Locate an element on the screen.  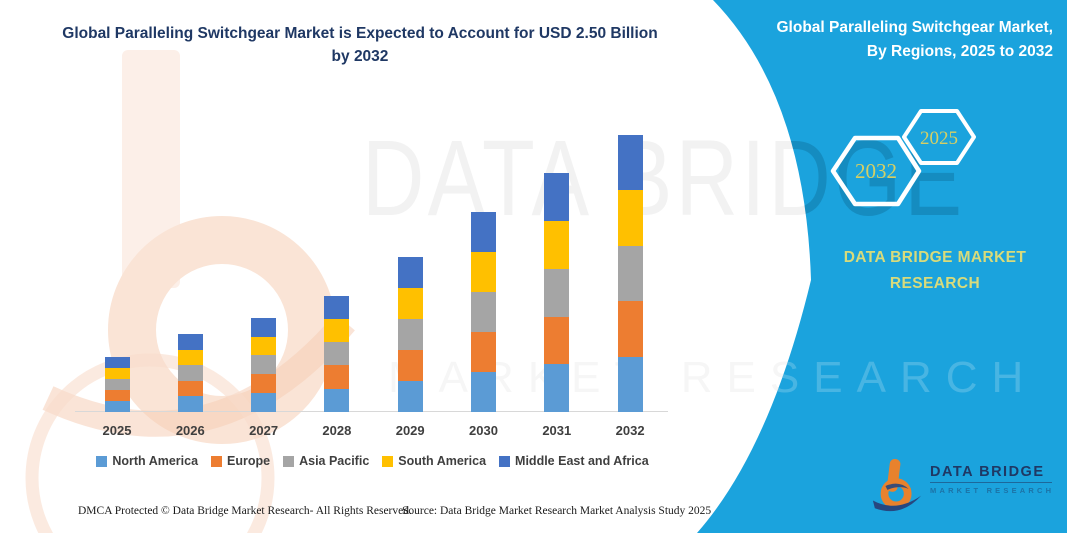
hexagon-2025 is located at coordinates (939, 137).